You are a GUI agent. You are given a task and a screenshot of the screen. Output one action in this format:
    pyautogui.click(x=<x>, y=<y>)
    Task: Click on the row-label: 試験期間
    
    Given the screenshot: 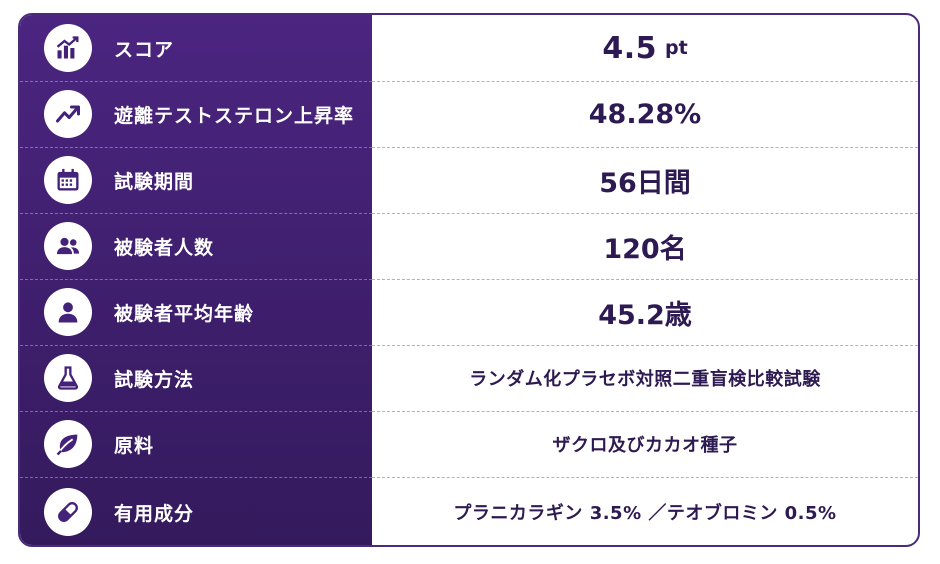 What is the action you would take?
    pyautogui.click(x=154, y=181)
    